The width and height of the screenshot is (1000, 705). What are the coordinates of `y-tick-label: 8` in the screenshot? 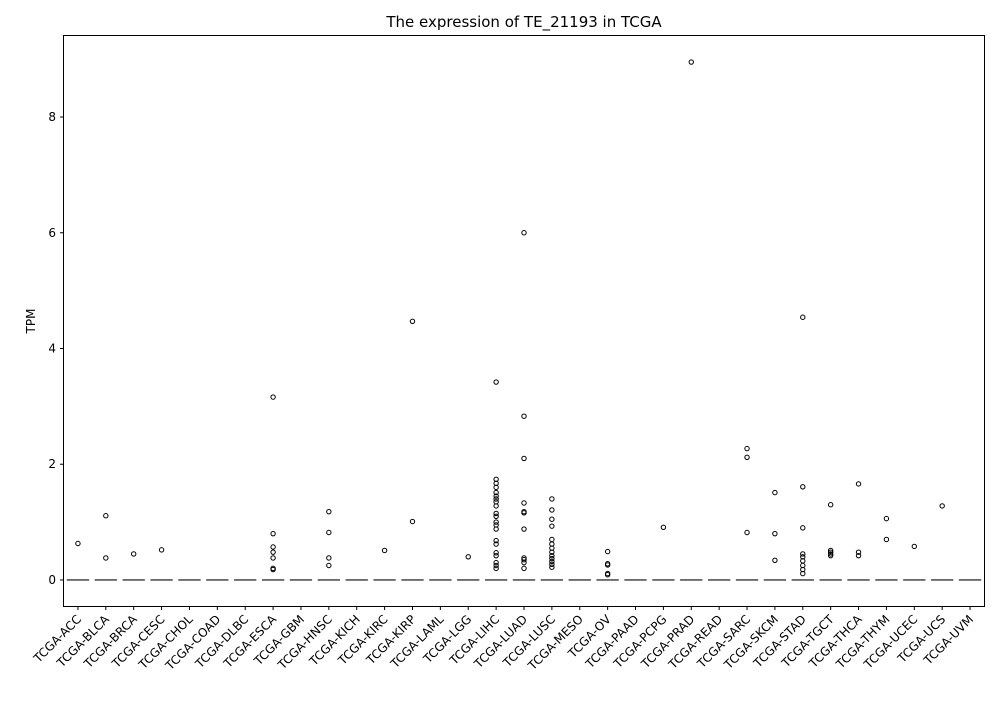 It's located at (52, 117).